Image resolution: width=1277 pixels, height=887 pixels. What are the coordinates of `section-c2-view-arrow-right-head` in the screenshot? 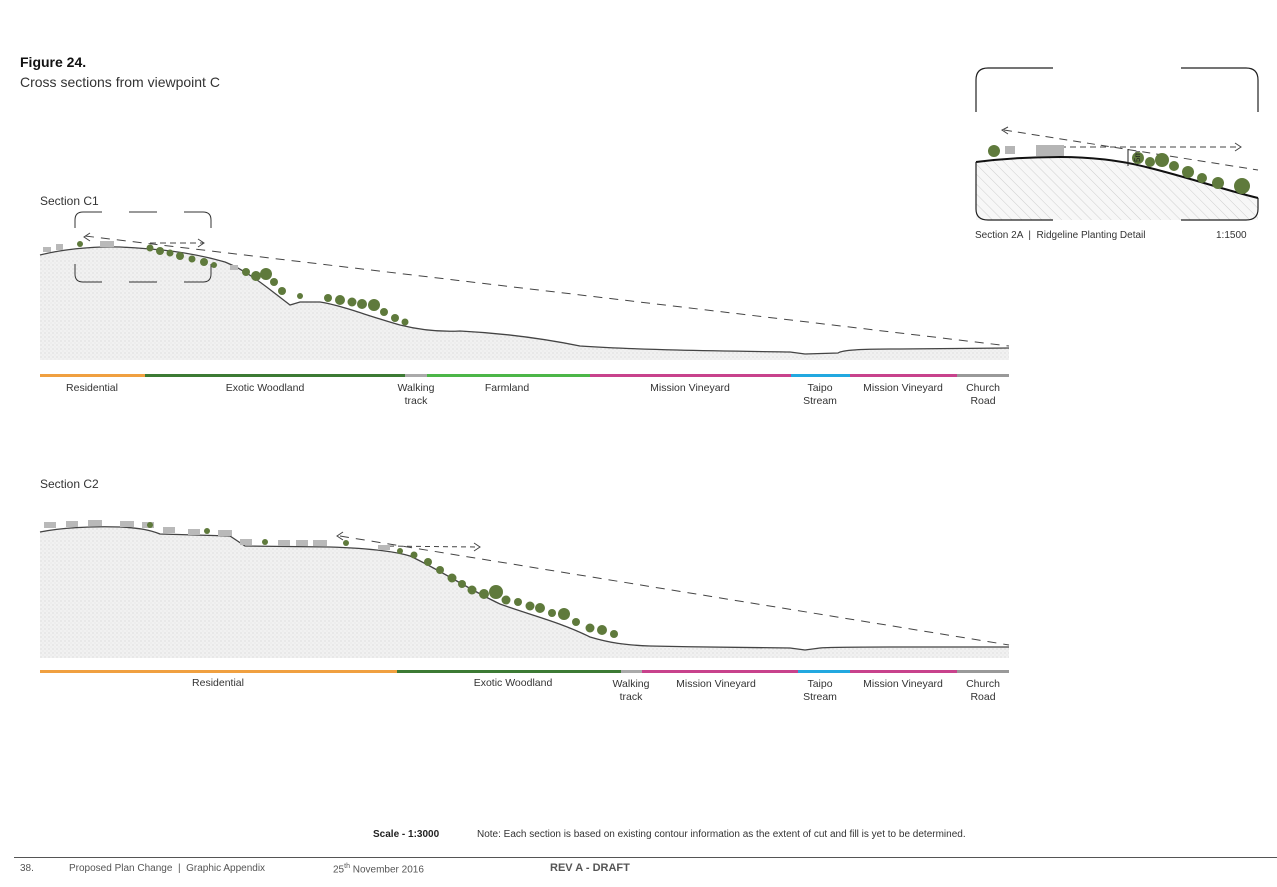 It's located at (477, 547).